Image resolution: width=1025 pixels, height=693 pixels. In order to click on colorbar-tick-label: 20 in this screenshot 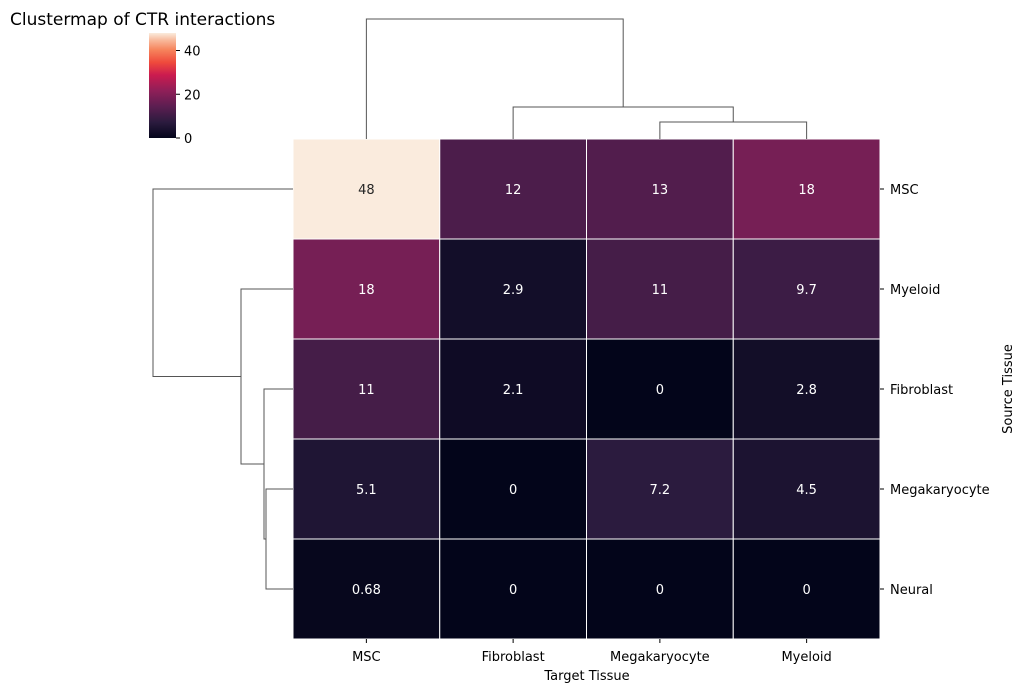, I will do `click(192, 95)`.